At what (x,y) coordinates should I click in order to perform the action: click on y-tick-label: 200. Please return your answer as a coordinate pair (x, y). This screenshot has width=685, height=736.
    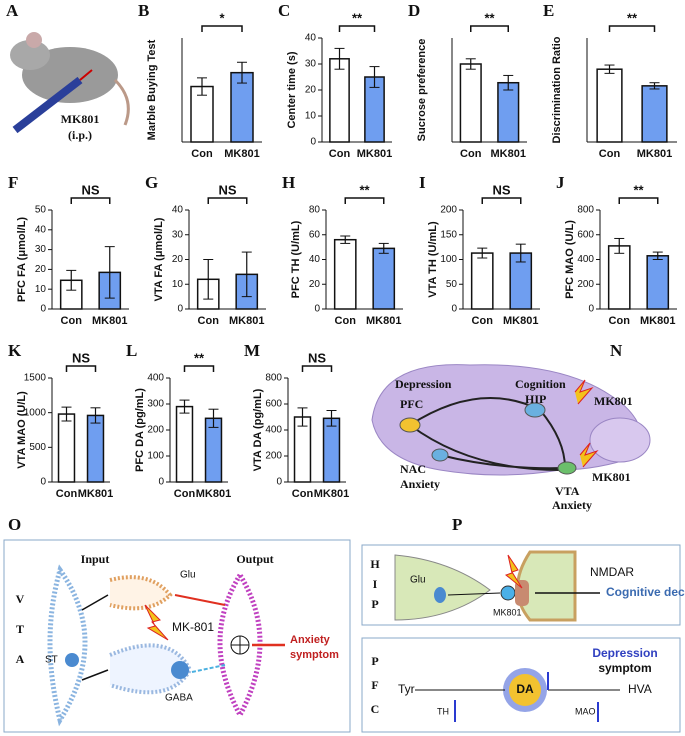
    Looking at the image, I should click on (585, 284).